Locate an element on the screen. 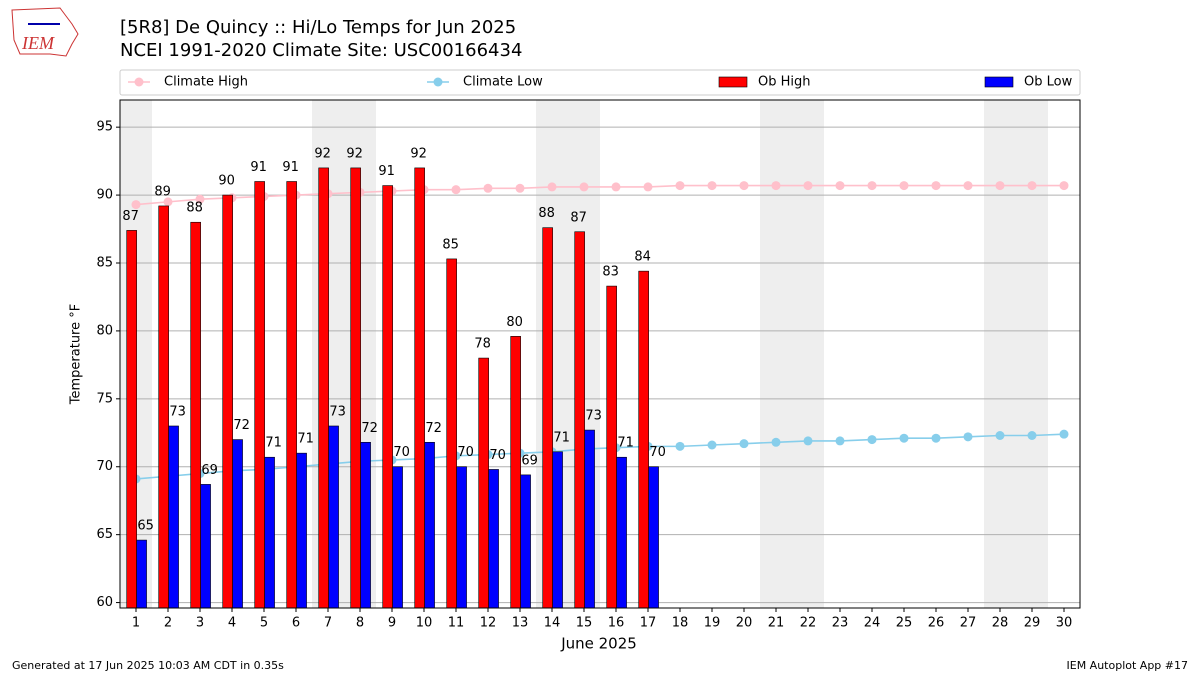  x-tick-label: 15 is located at coordinates (584, 623).